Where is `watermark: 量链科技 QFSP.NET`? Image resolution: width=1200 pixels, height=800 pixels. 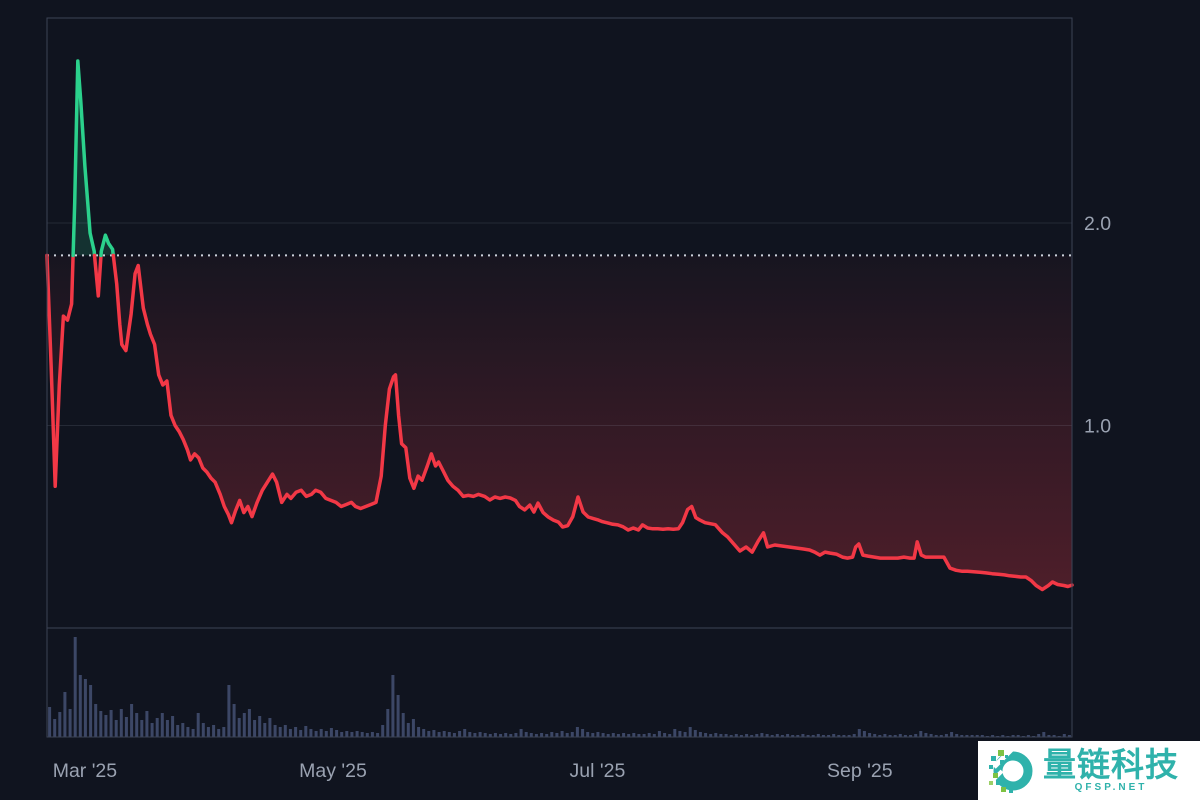 watermark: 量链科技 QFSP.NET is located at coordinates (1089, 770).